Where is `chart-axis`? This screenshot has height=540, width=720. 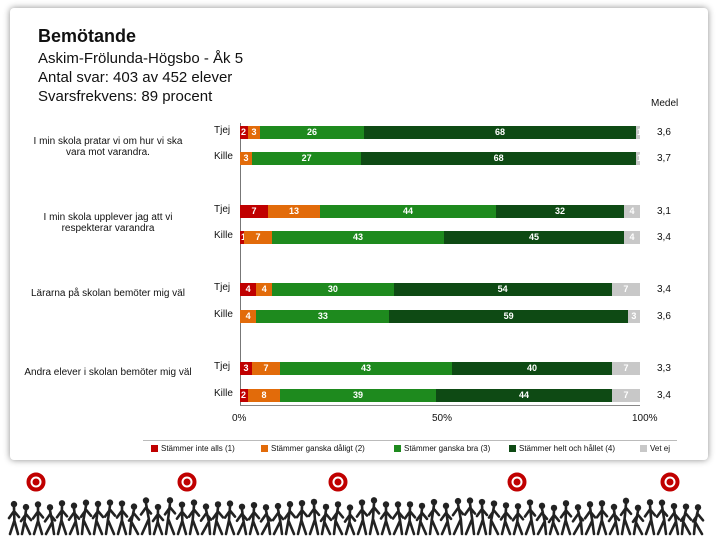 chart-axis is located at coordinates (240, 264).